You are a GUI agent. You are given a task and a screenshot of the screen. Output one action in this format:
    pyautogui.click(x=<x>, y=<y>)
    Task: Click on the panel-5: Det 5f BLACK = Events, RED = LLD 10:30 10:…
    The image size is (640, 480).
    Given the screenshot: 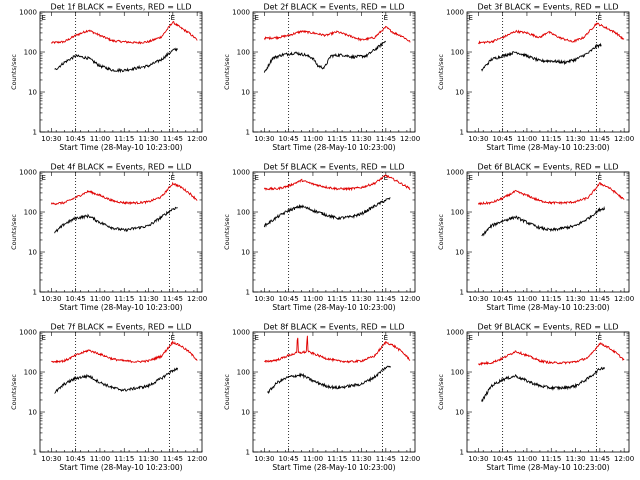 What is the action you would take?
    pyautogui.click(x=321, y=238)
    